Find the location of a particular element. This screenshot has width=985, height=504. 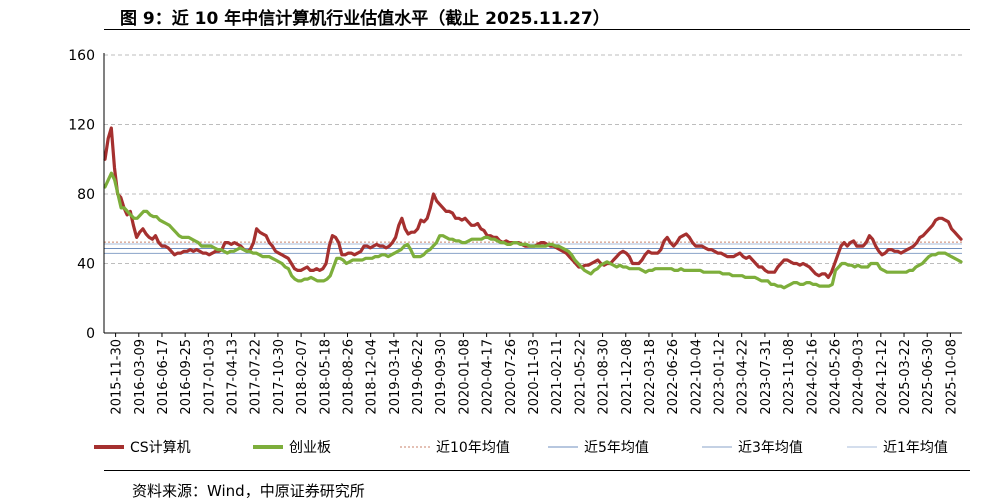

x-tick-label: 2023-11-08 is located at coordinates (789, 377).